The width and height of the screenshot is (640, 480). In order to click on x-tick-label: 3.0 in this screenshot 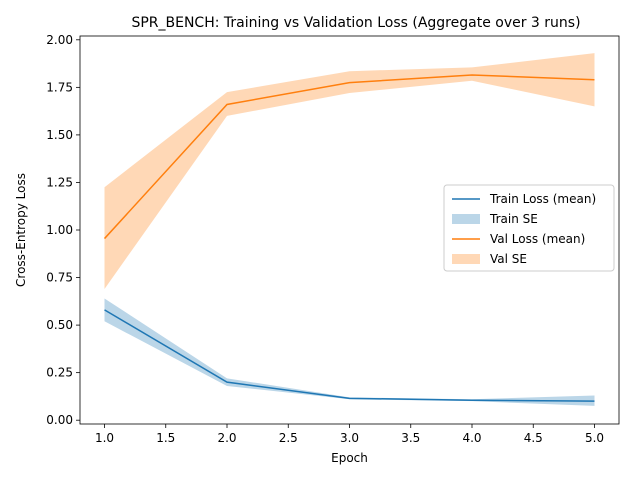, I will do `click(349, 438)`.